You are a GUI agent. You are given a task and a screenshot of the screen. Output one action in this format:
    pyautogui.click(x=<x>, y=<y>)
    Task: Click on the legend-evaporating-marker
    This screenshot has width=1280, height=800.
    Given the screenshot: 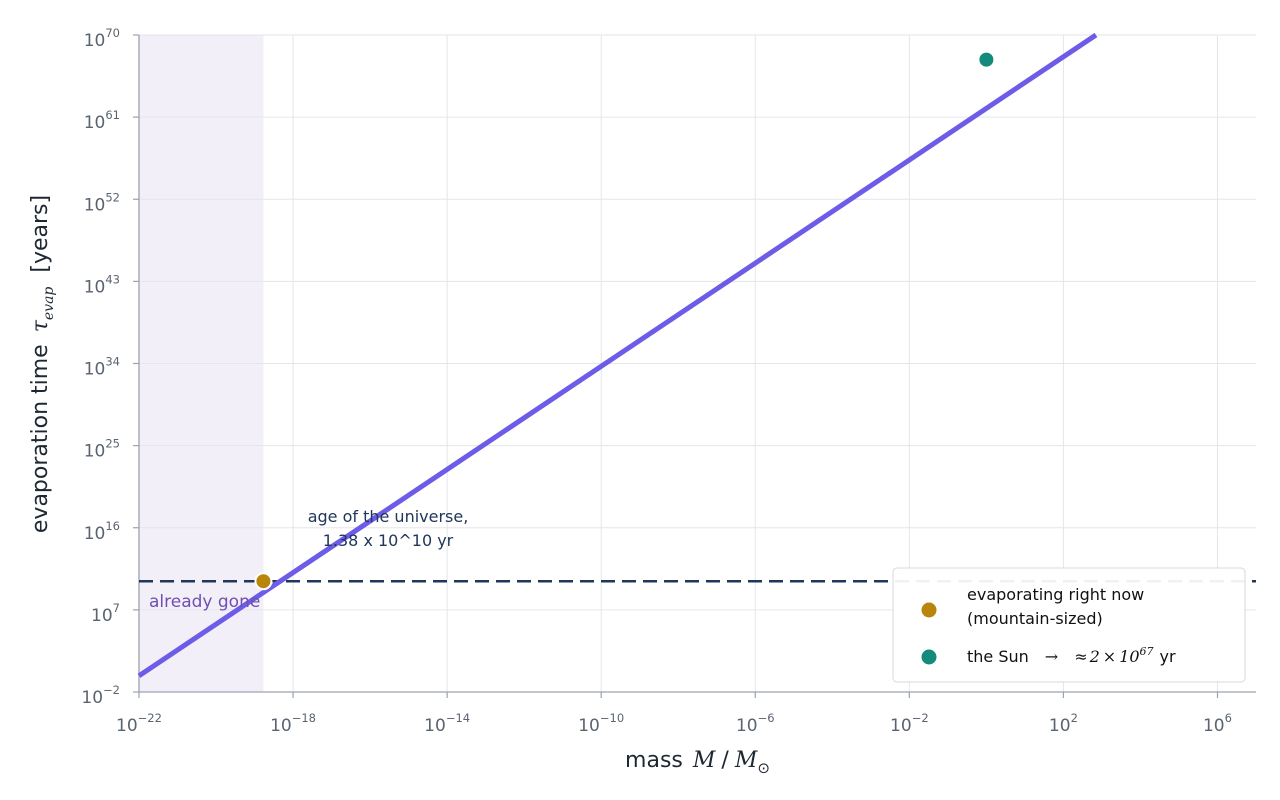 What is the action you would take?
    pyautogui.click(x=929, y=610)
    